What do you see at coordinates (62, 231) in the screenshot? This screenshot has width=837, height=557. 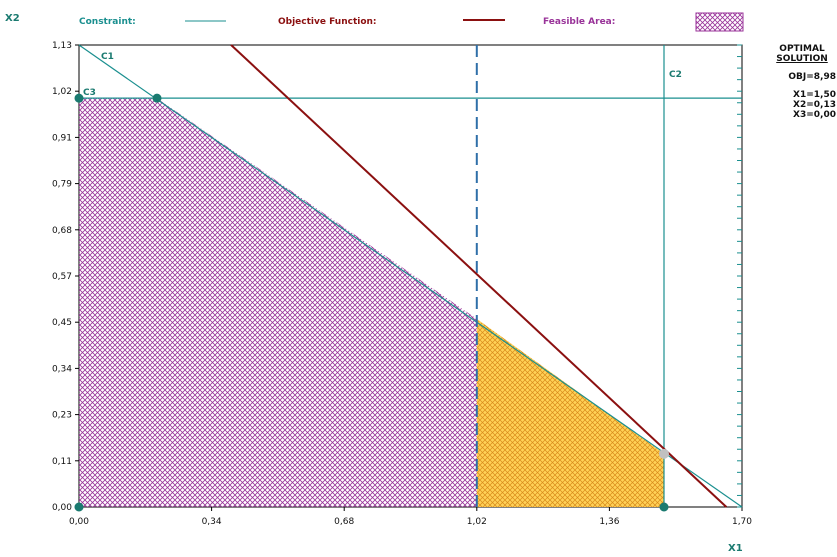 I see `y-tick-label: 0,68` at bounding box center [62, 231].